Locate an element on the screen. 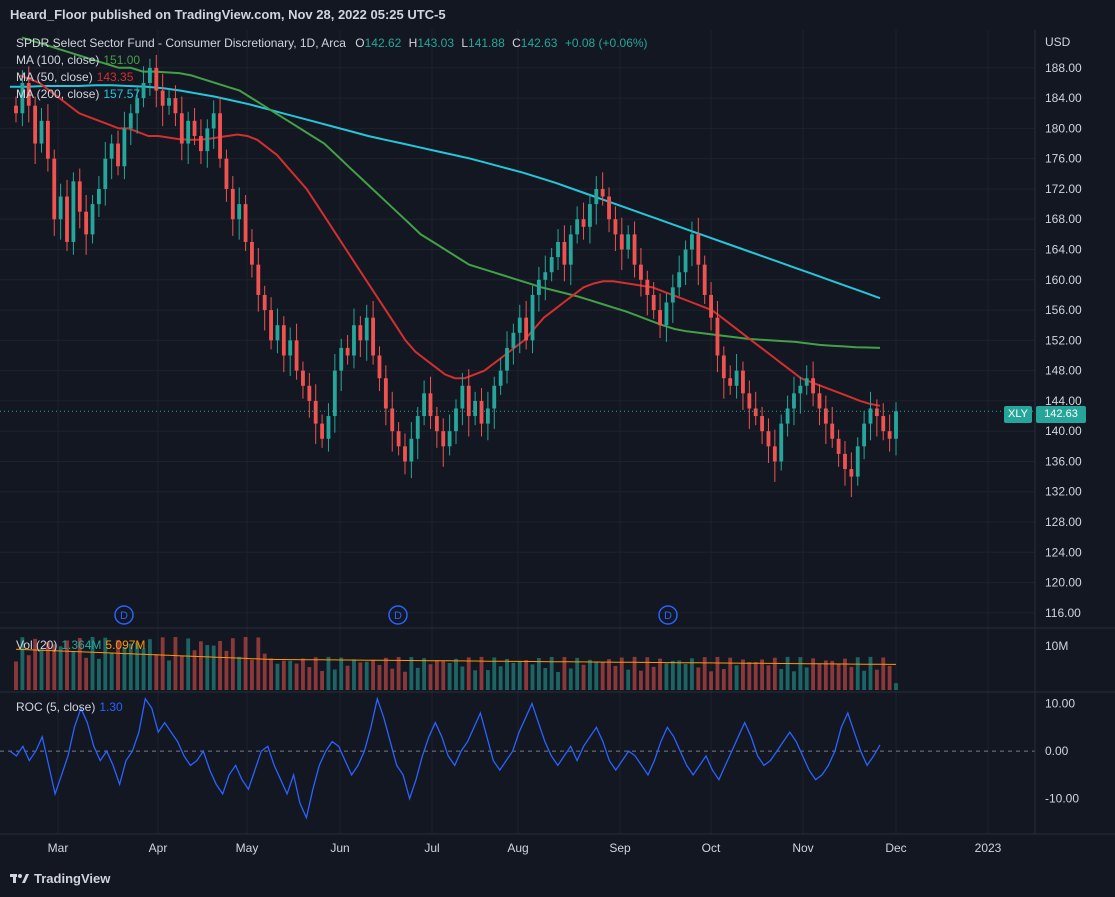 The width and height of the screenshot is (1115, 897). roc-tick-label: 0.00 is located at coordinates (1057, 751).